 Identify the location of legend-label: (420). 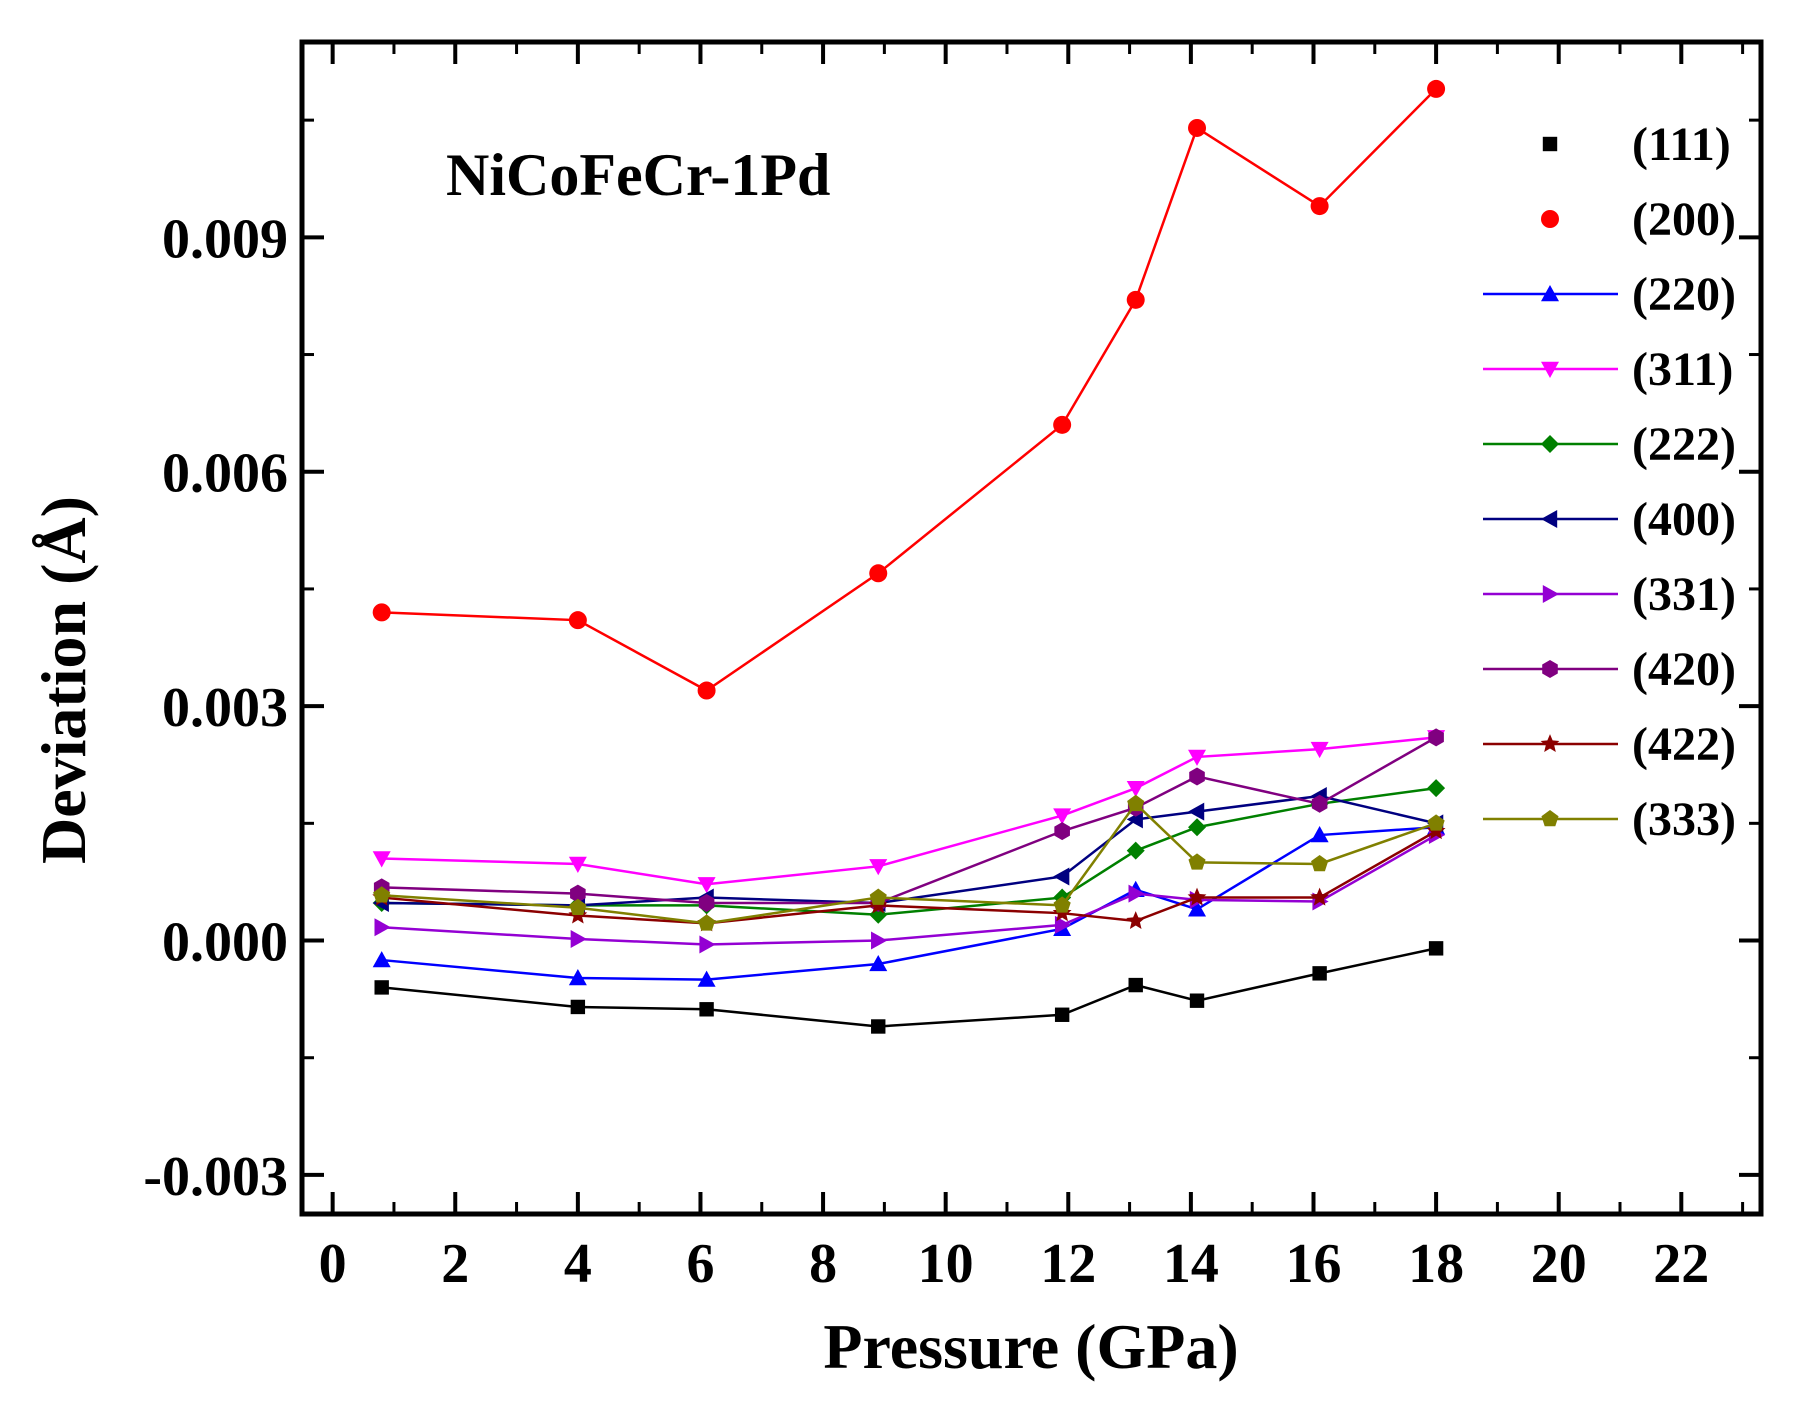
(1684, 669).